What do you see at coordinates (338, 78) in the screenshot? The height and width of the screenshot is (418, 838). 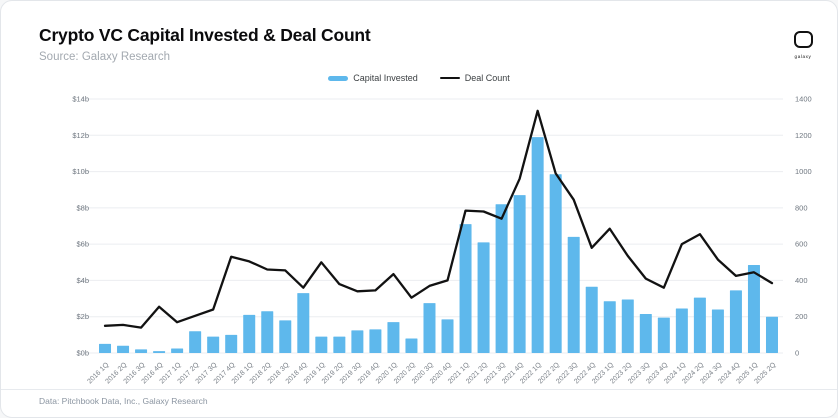 I see `capital-invested-swatch-icon` at bounding box center [338, 78].